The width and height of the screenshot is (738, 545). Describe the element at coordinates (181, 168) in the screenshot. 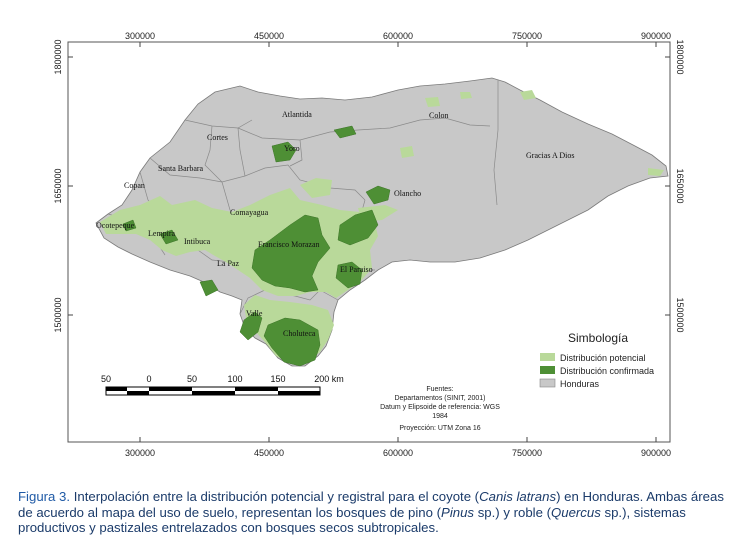

I see `dept-label-santa-barbara: Santa Barbara` at that location.